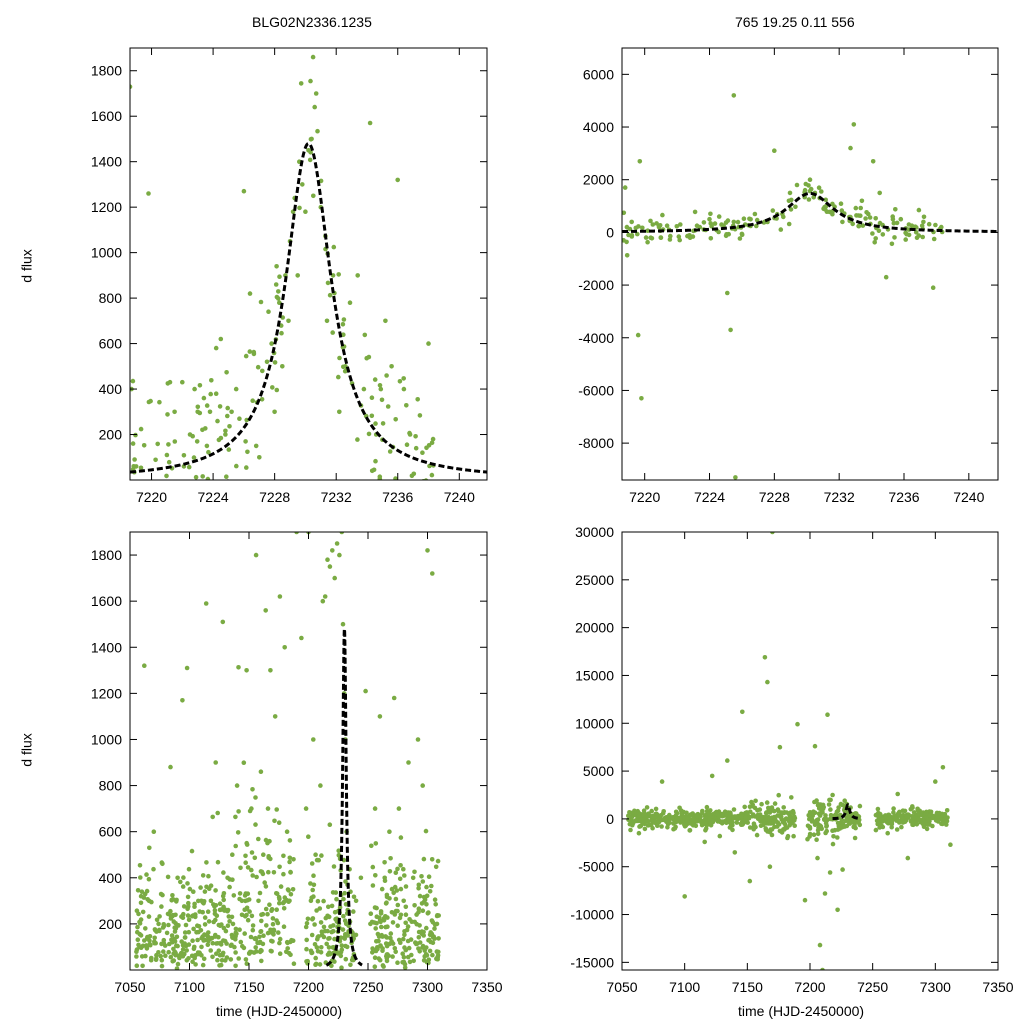 The image size is (1024, 1024). What do you see at coordinates (111, 924) in the screenshot?
I see `y-tick-label-bottom-left: 200` at bounding box center [111, 924].